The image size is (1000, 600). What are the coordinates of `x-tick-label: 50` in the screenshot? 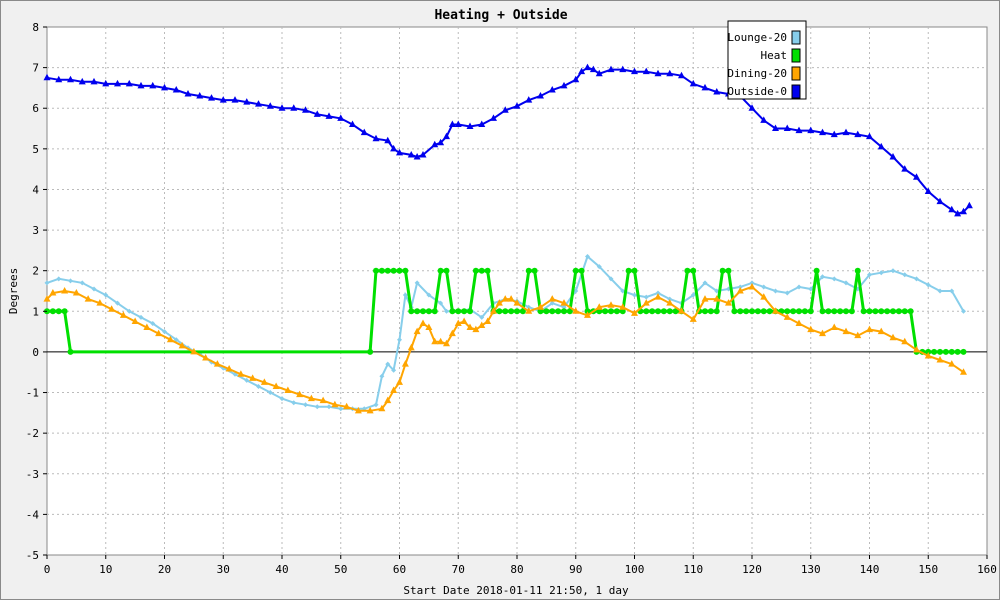 It's located at (340, 569).